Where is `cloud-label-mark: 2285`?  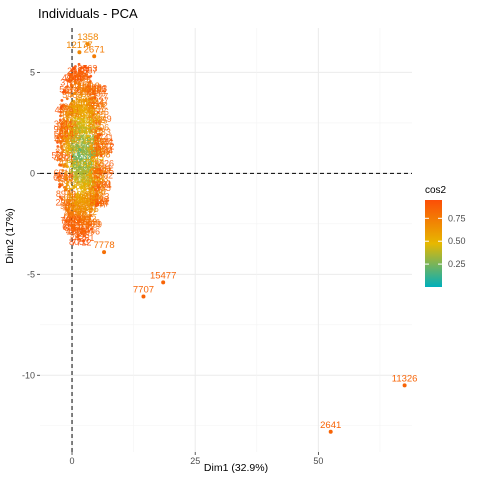 cloud-label-mark: 2285 is located at coordinates (97, 121).